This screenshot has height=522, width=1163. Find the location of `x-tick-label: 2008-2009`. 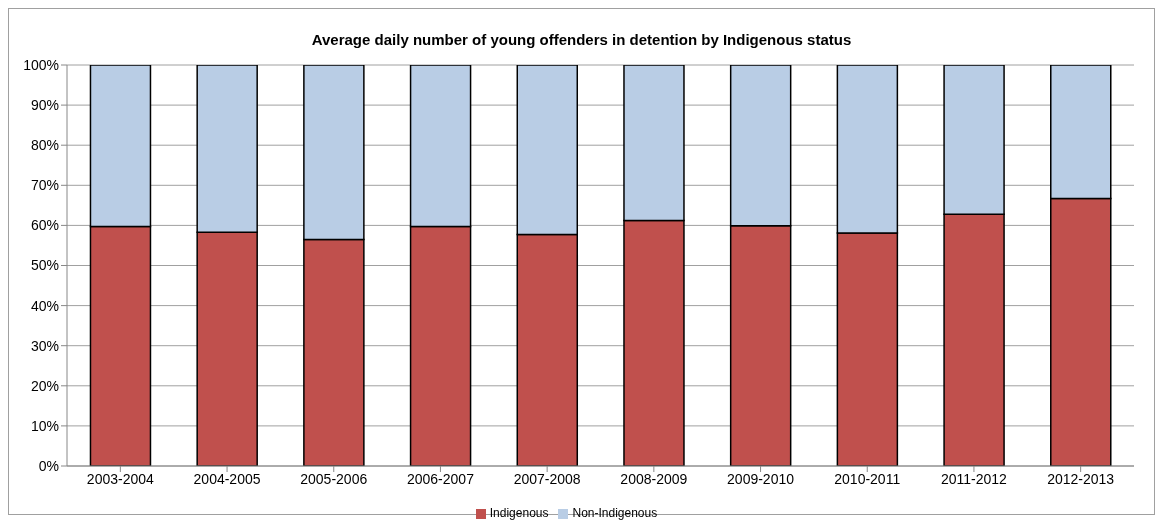

x-tick-label: 2008-2009 is located at coordinates (654, 478).